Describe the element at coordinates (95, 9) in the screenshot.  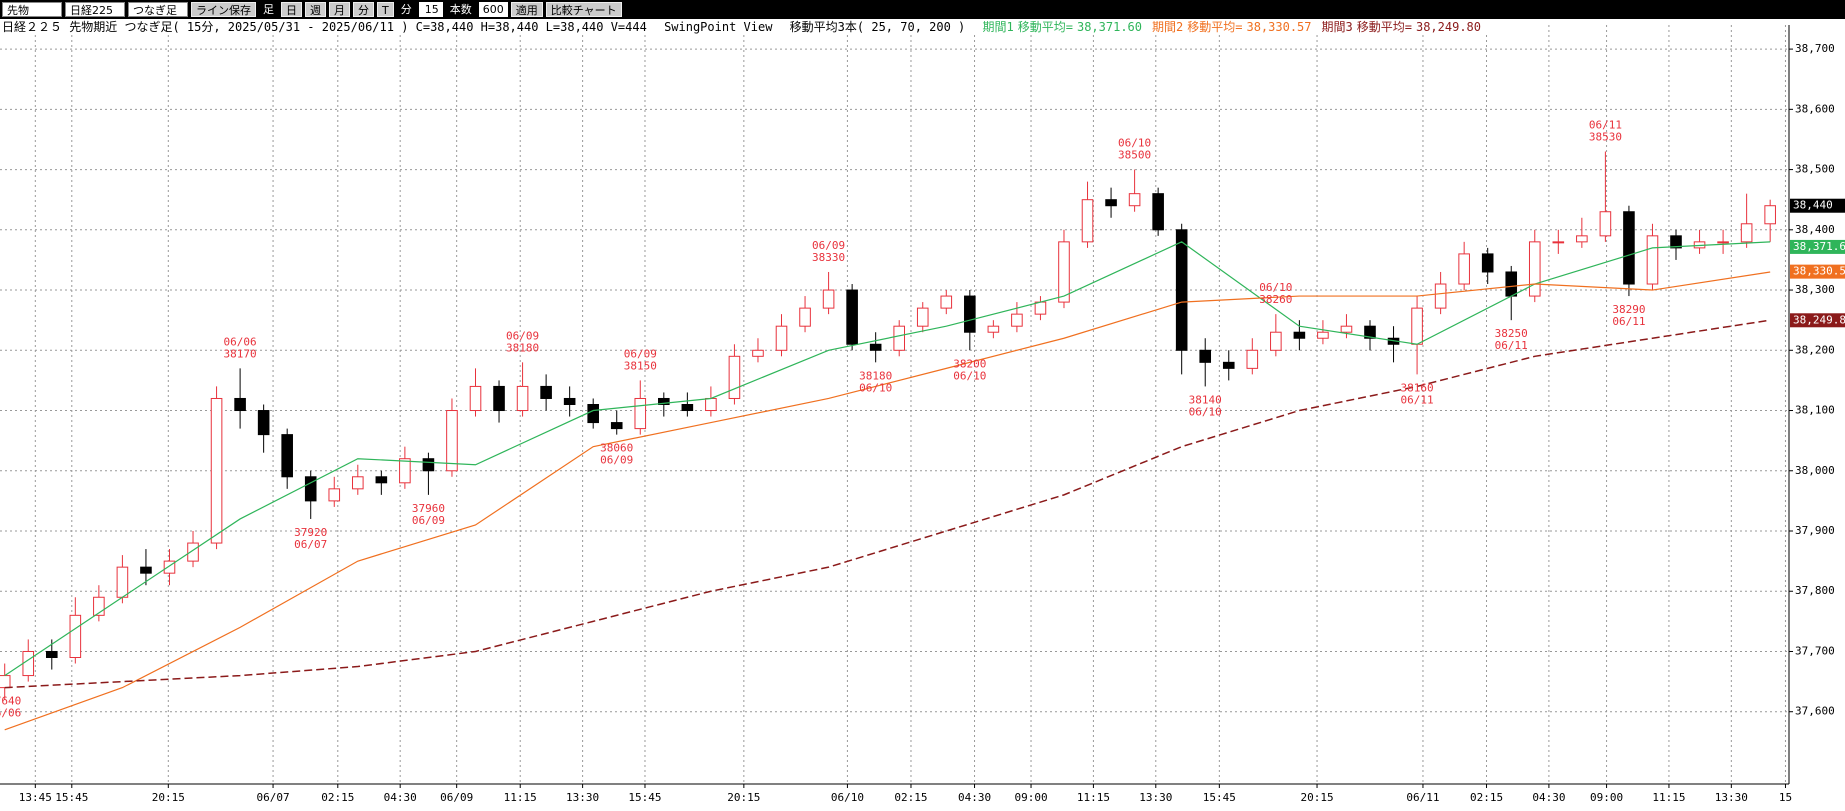
I see `dropdown: 日経225` at that location.